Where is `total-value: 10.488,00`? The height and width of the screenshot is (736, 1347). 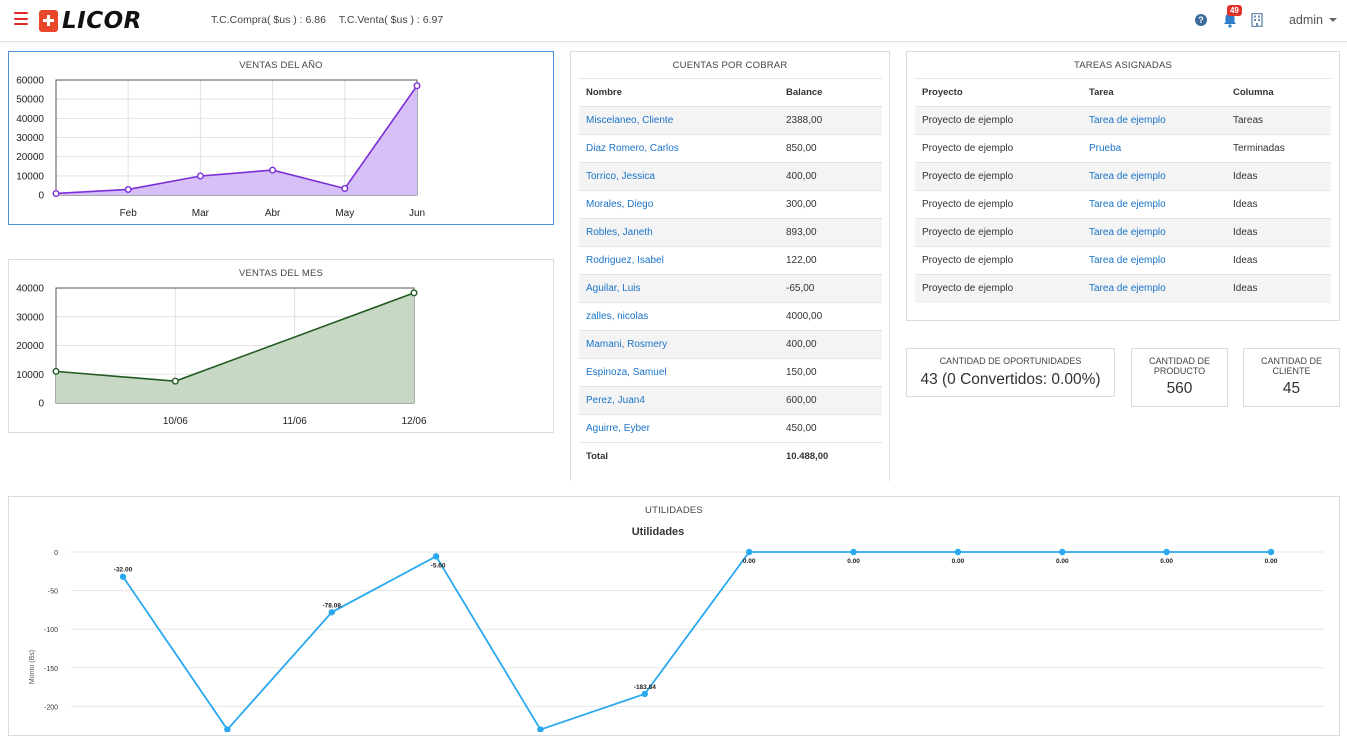
total-value: 10.488,00 is located at coordinates (830, 456).